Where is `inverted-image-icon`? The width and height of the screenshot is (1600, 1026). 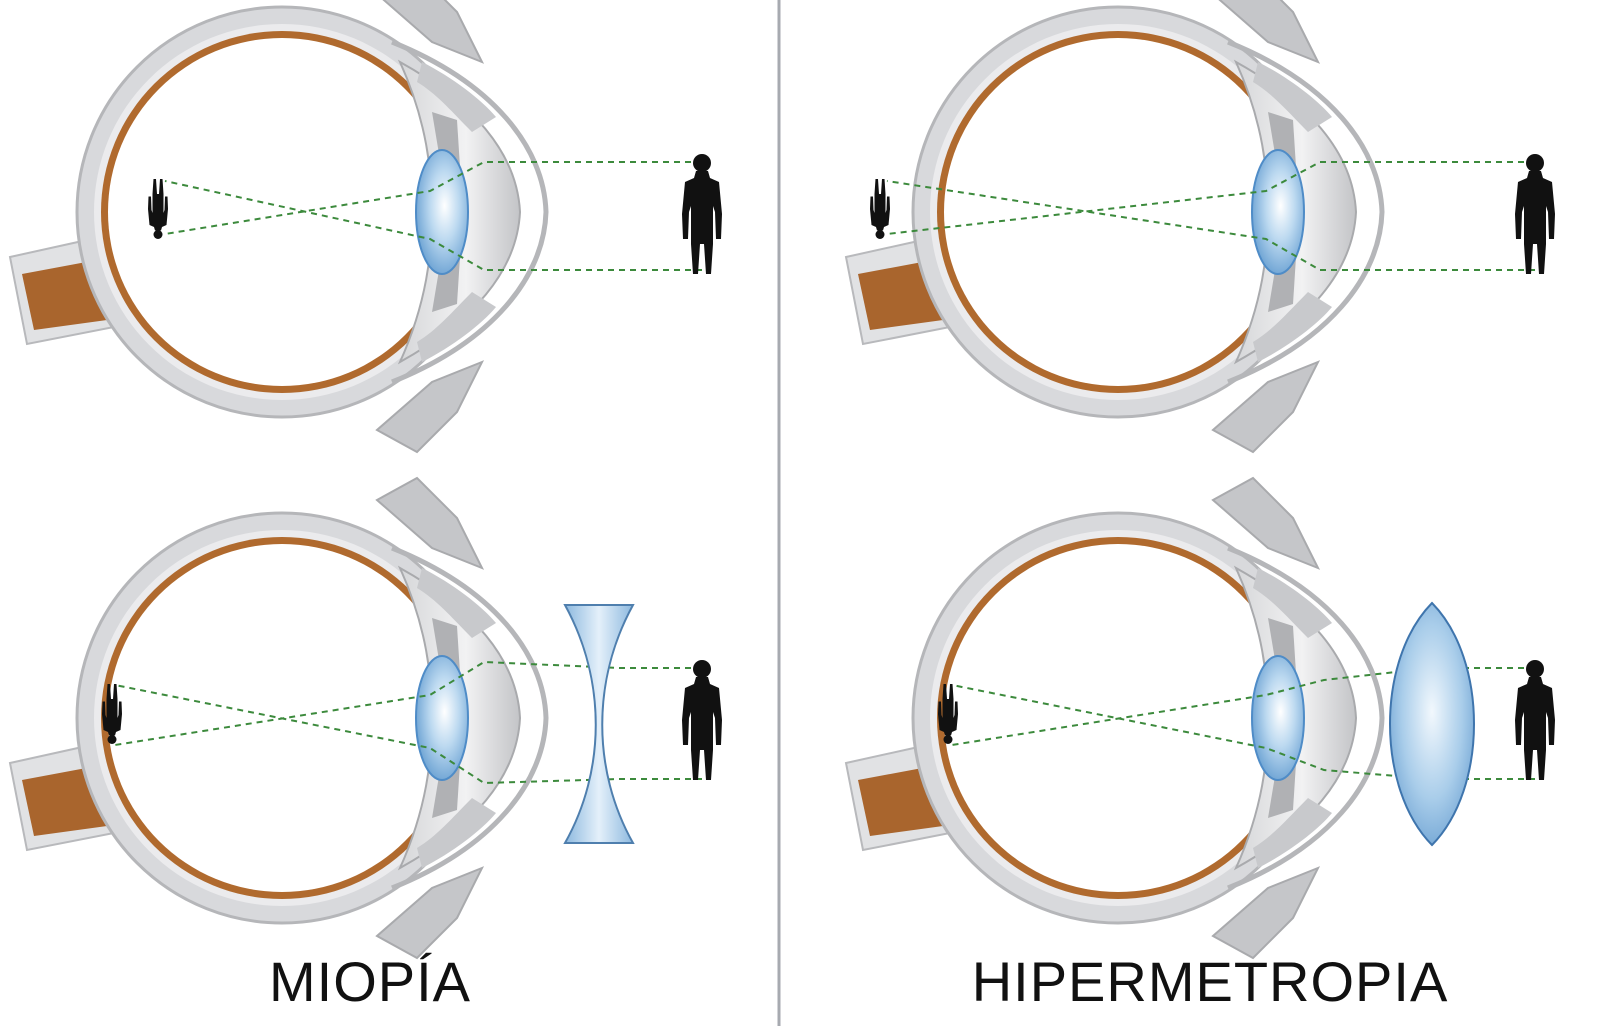
inverted-image-icon is located at coordinates (880, 209).